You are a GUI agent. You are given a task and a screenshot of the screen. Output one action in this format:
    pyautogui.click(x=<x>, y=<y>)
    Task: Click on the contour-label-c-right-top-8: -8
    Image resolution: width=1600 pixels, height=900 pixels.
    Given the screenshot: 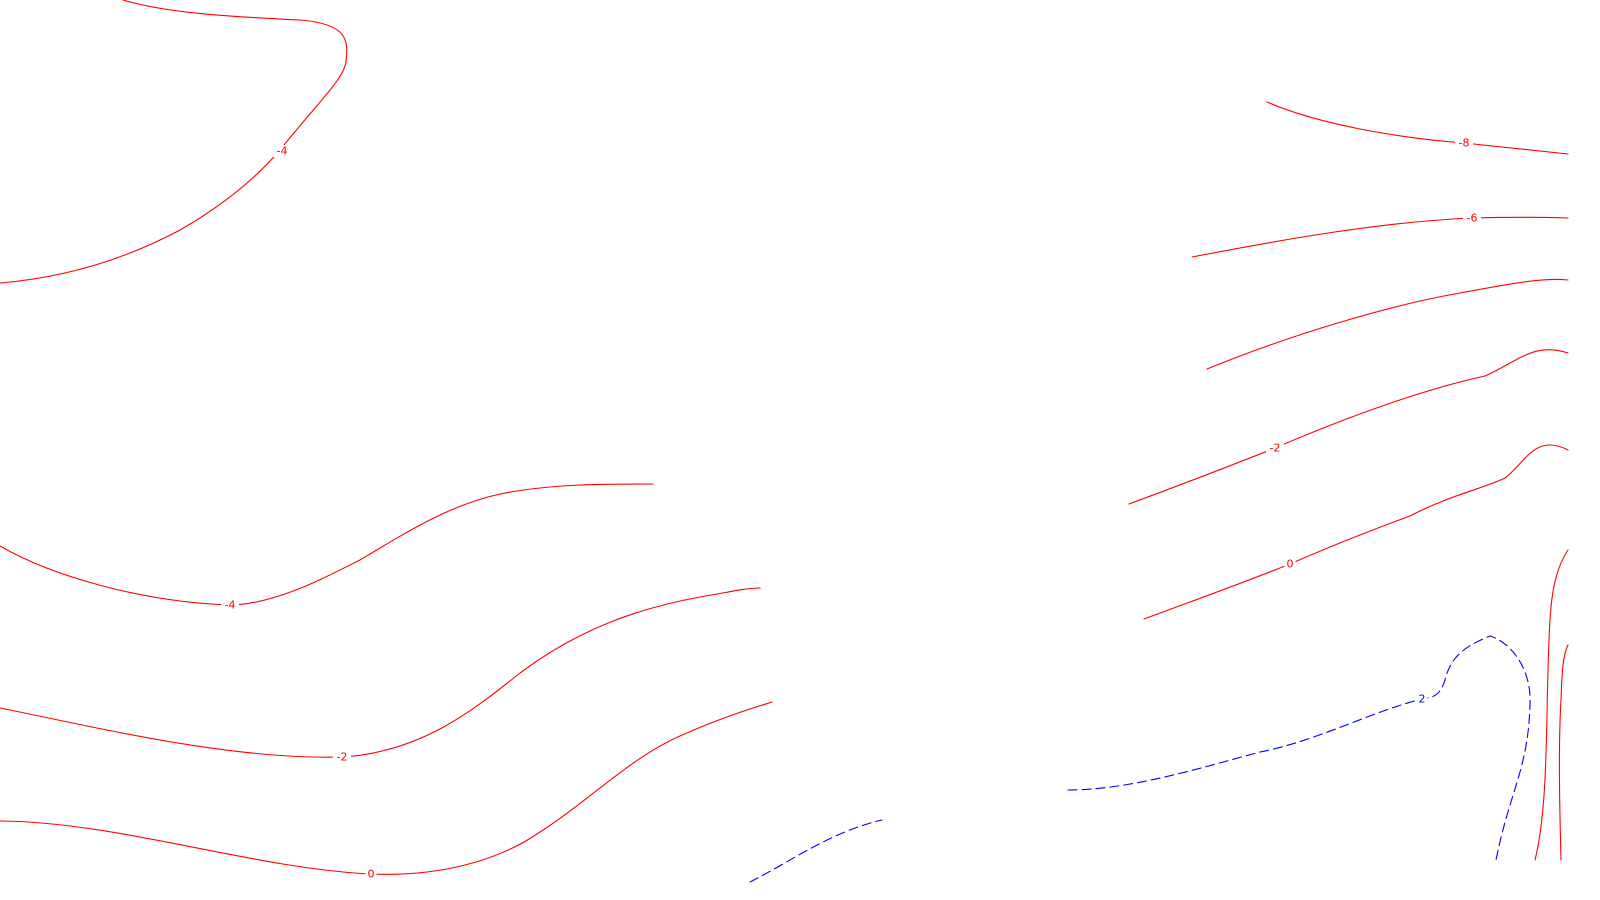 What is the action you would take?
    pyautogui.click(x=1464, y=143)
    